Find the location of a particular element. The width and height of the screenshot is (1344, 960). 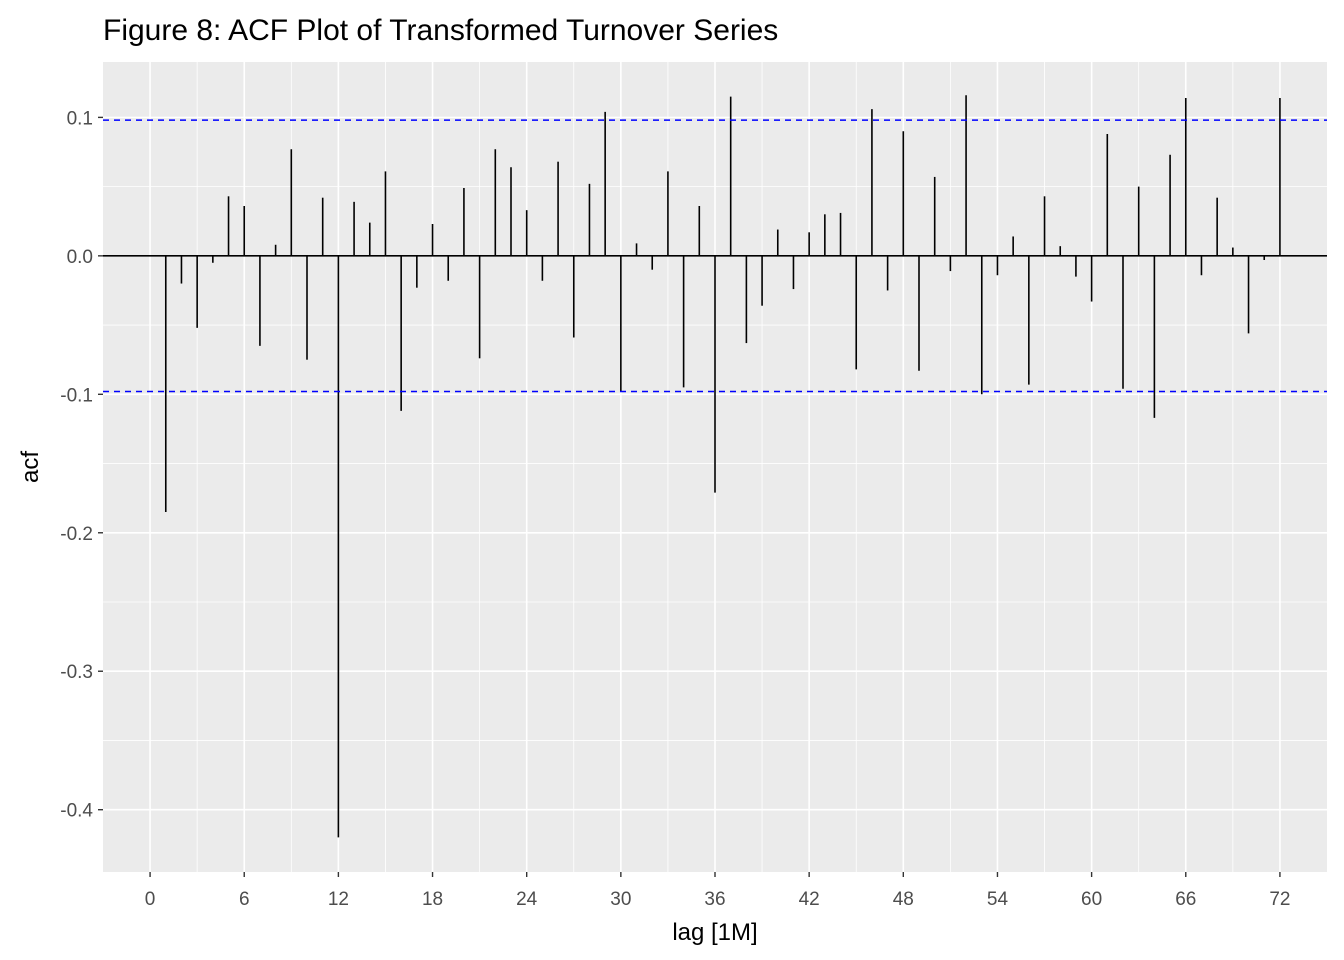

y-tick-label: 0.0 is located at coordinates (80, 257).